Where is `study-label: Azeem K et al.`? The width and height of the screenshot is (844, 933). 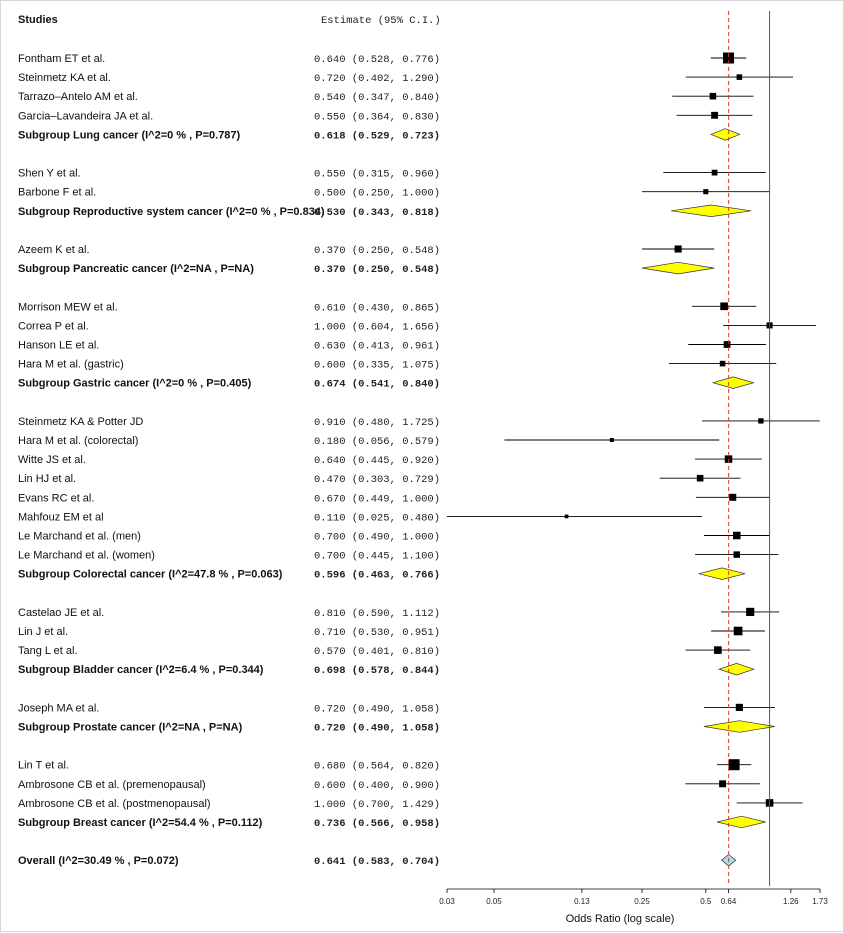
study-label: Azeem K et al. is located at coordinates (54, 250).